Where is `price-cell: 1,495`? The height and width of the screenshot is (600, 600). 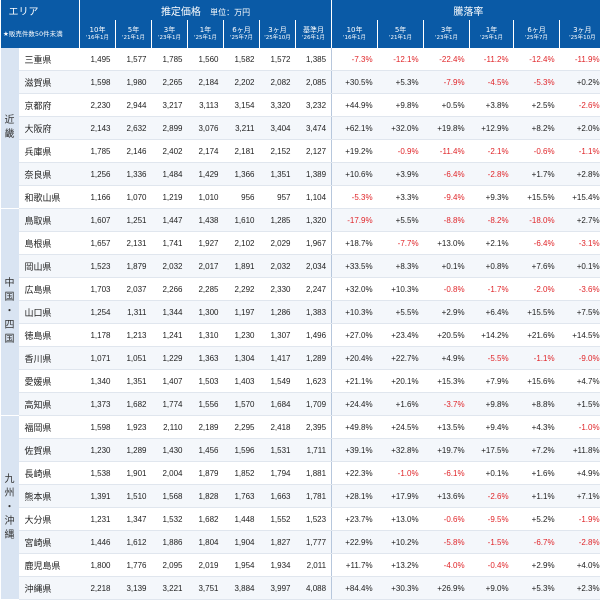
price-cell: 1,495 is located at coordinates (98, 59).